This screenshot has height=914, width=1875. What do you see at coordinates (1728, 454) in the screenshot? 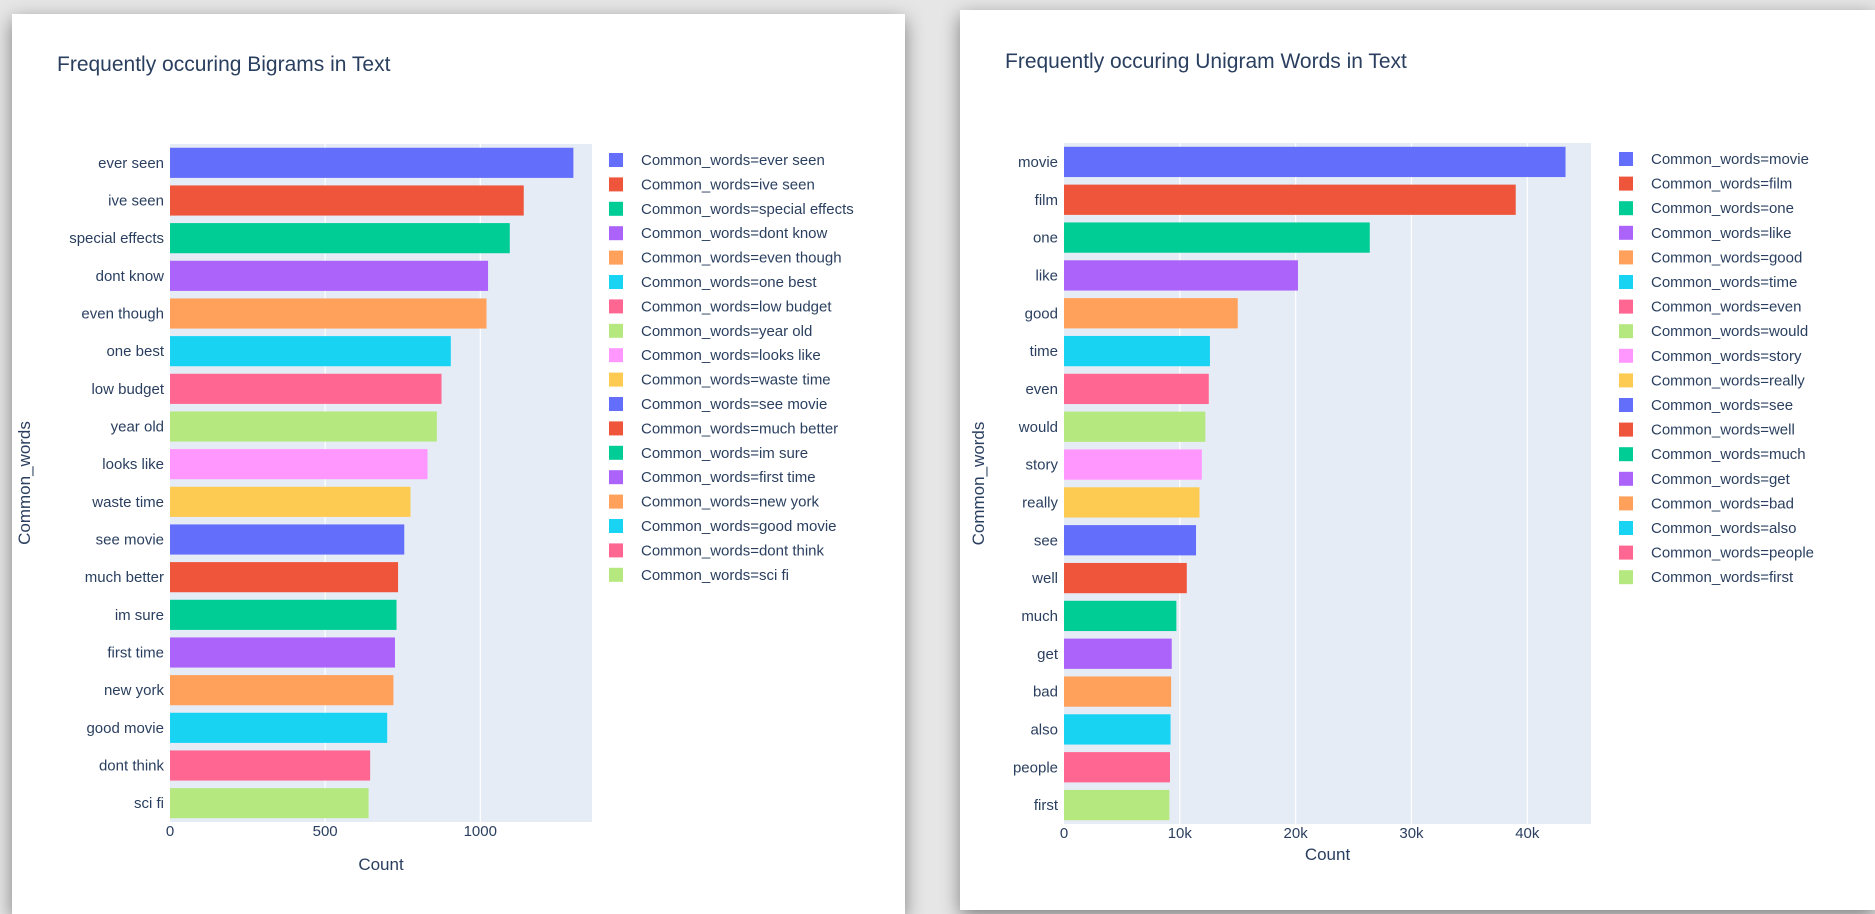
I see `legend-label: Common_words=much` at bounding box center [1728, 454].